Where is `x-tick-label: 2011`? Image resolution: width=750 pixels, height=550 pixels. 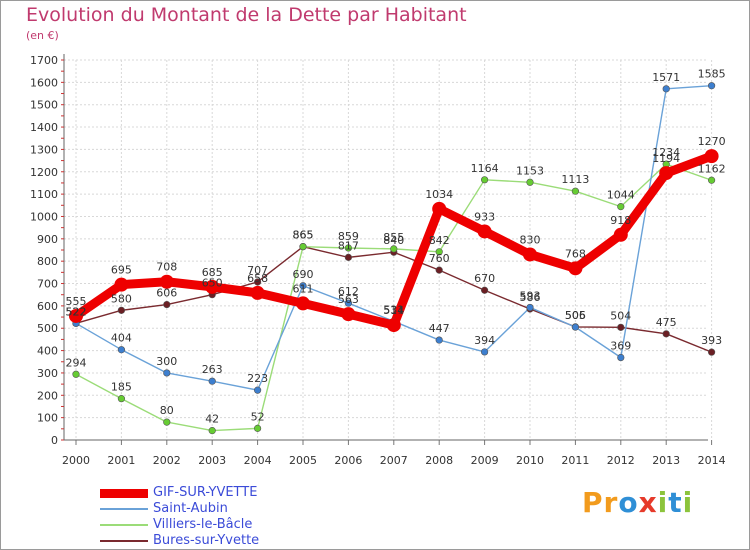
x-tick-label: 2011 is located at coordinates (575, 460).